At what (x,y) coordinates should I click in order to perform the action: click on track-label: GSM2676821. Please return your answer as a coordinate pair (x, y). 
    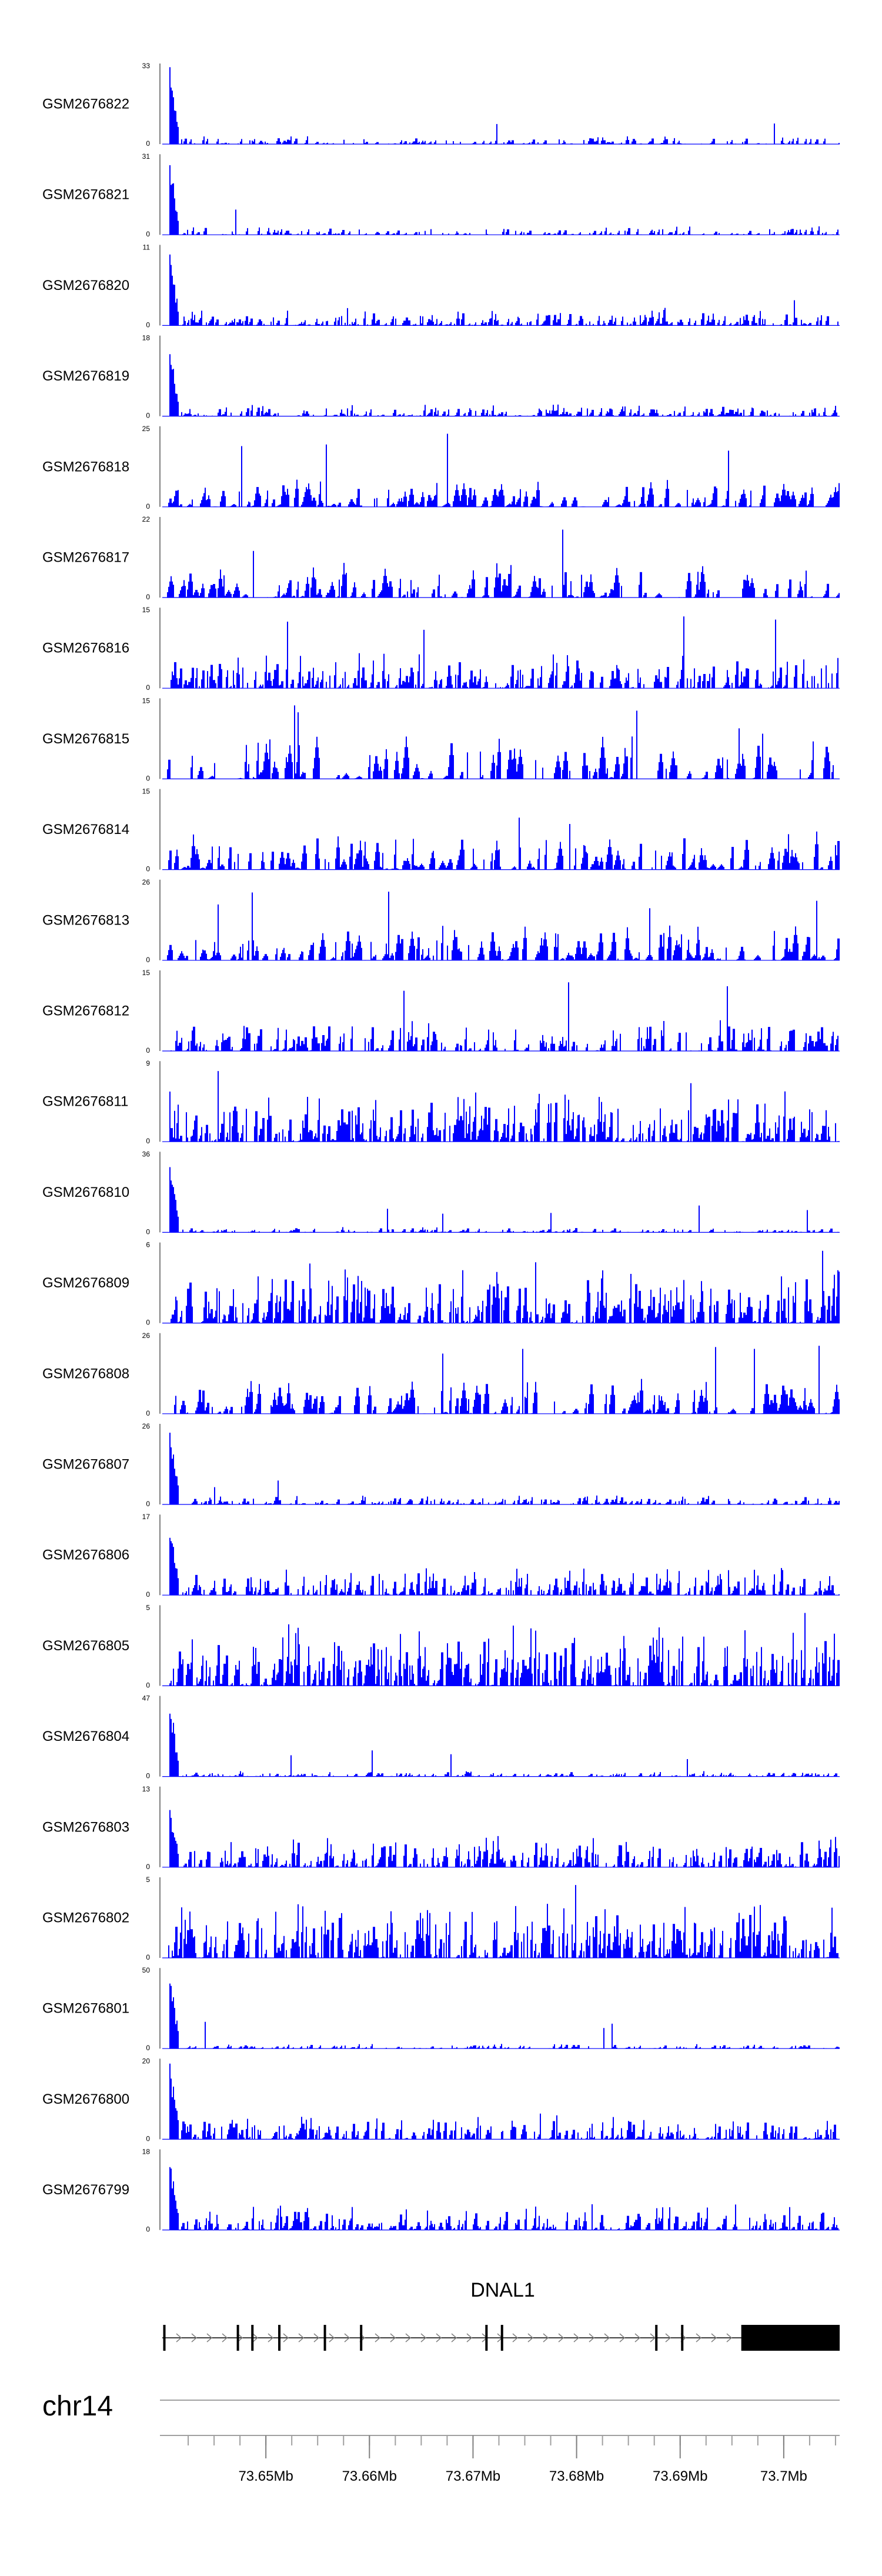
    Looking at the image, I should click on (85, 195).